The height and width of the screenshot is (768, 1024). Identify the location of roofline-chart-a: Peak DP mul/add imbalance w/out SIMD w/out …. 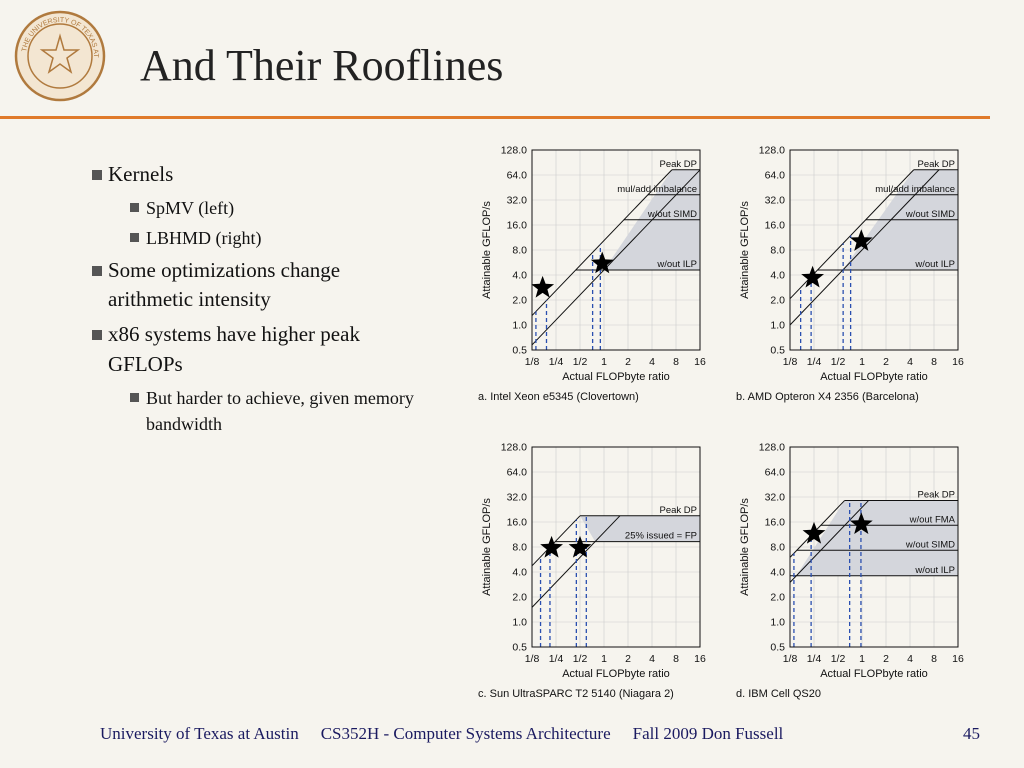
(595, 279).